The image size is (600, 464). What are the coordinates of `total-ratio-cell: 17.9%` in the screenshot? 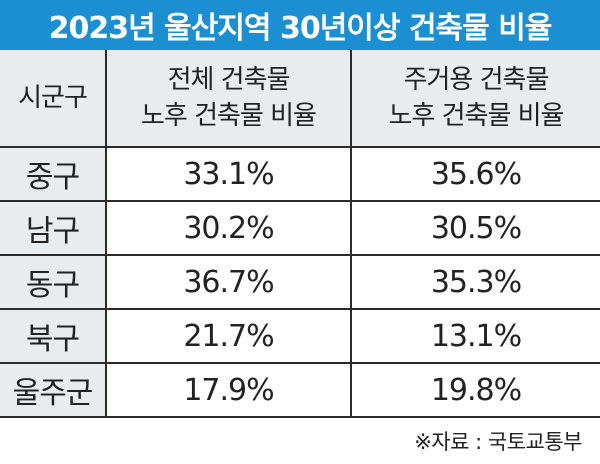 It's located at (229, 390).